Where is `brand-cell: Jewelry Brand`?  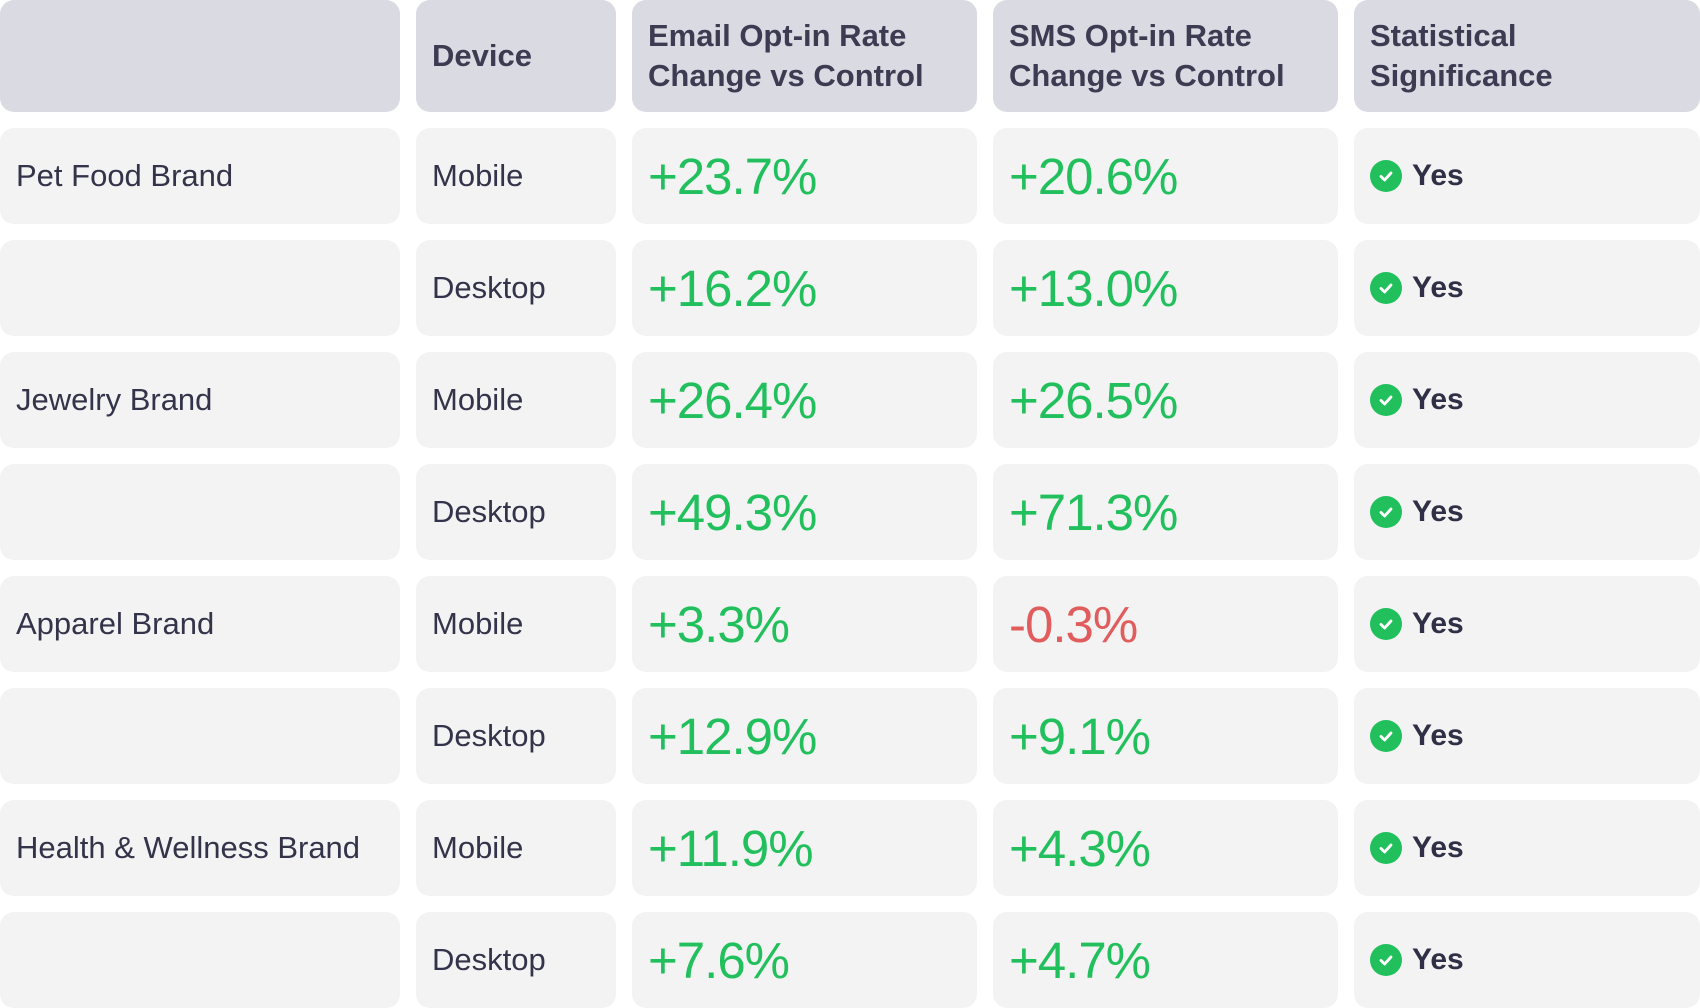
brand-cell: Jewelry Brand is located at coordinates (200, 400).